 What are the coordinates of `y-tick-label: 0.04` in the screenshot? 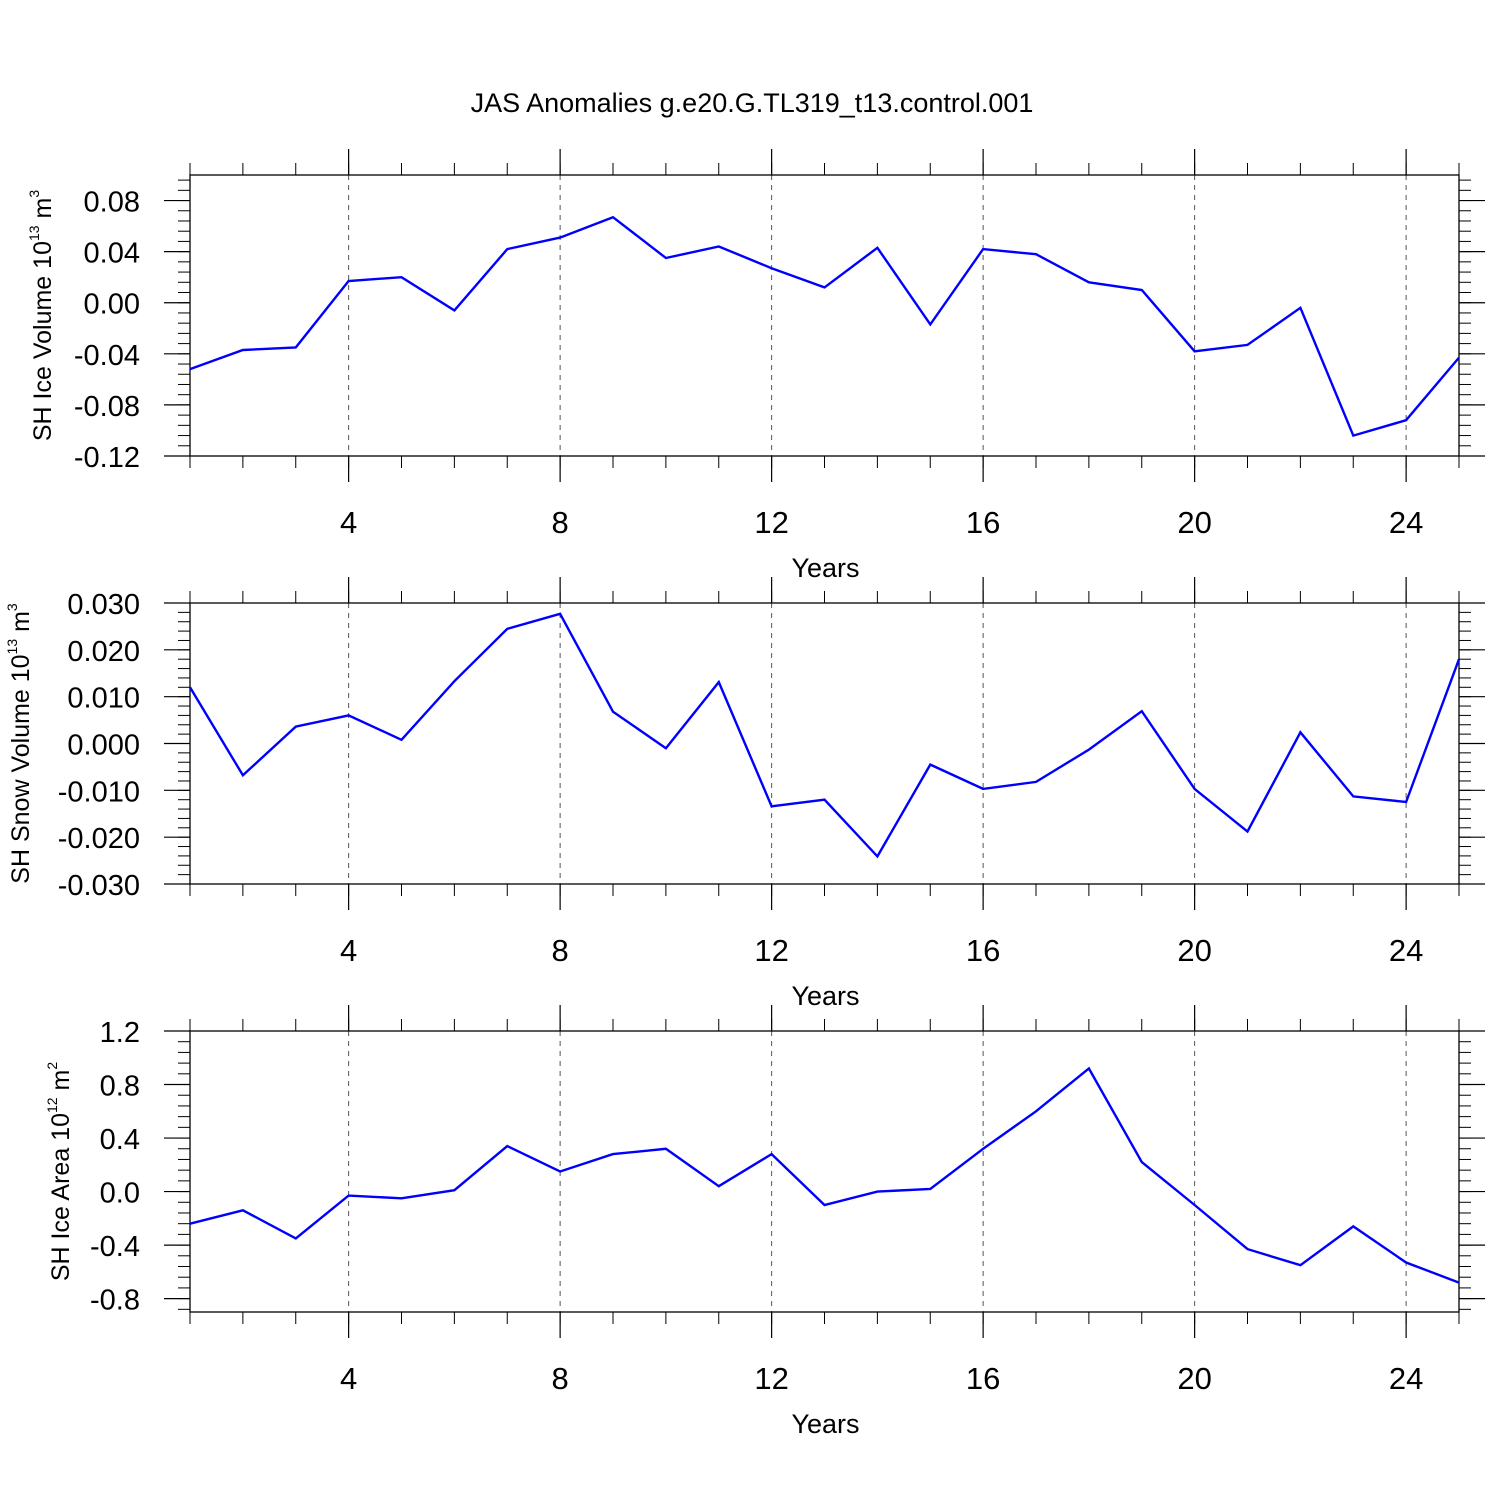 It's located at (112, 254).